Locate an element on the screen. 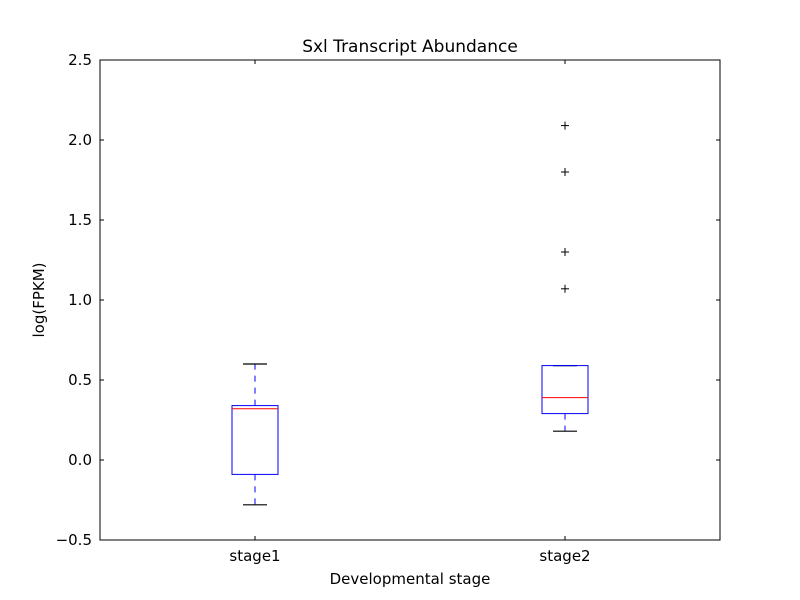  box-stage1 is located at coordinates (255, 434).